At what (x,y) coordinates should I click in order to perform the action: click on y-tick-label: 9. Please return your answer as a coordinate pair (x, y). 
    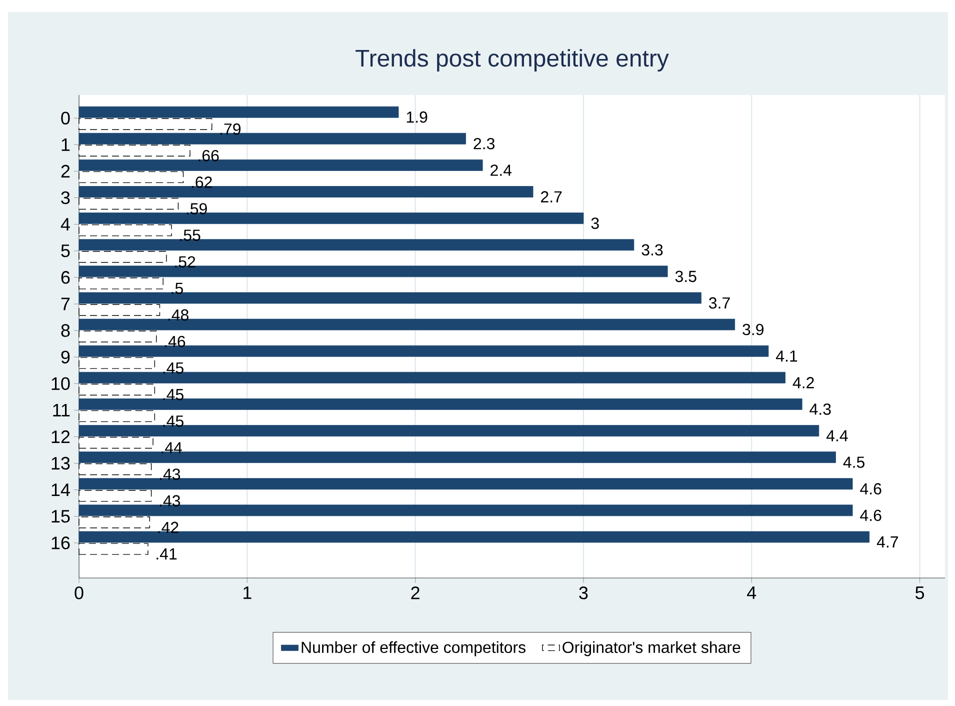
    Looking at the image, I should click on (65, 357).